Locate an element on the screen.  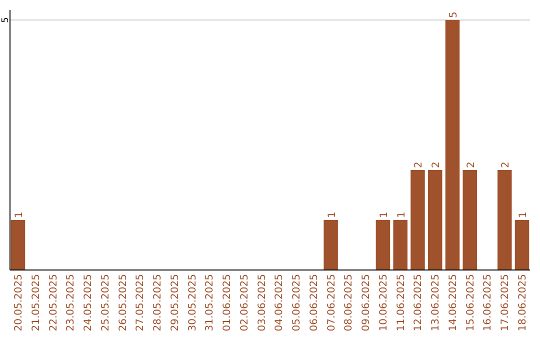
data-label: 5 is located at coordinates (454, 15).